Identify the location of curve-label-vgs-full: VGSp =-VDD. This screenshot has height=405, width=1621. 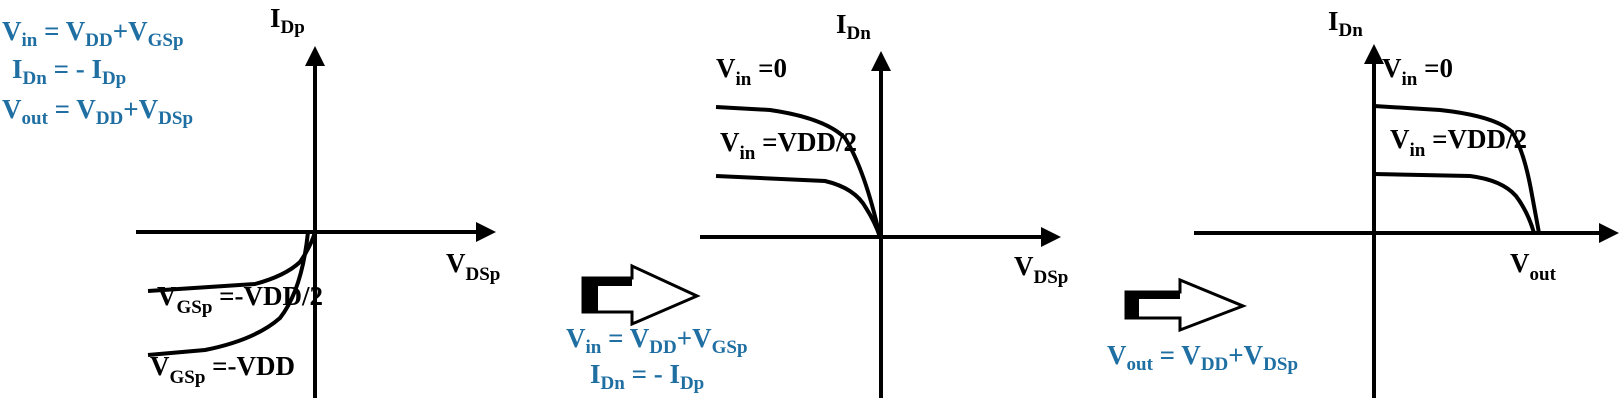
(222, 369).